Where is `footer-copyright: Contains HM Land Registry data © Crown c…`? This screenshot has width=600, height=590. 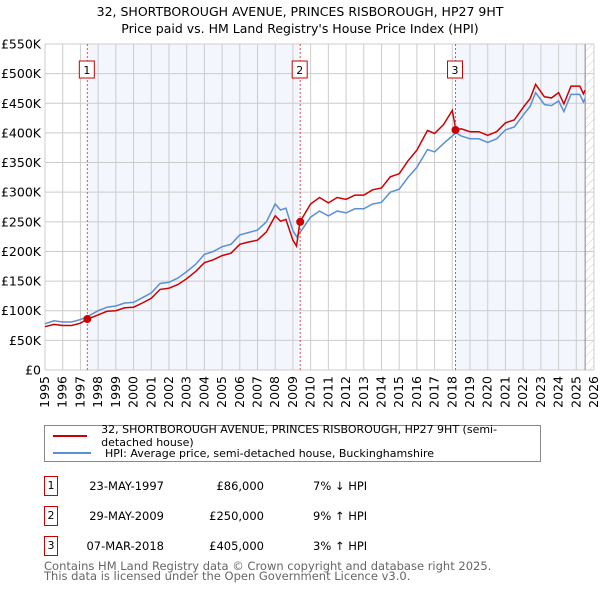 footer-copyright: Contains HM Land Registry data © Crown c… is located at coordinates (268, 566).